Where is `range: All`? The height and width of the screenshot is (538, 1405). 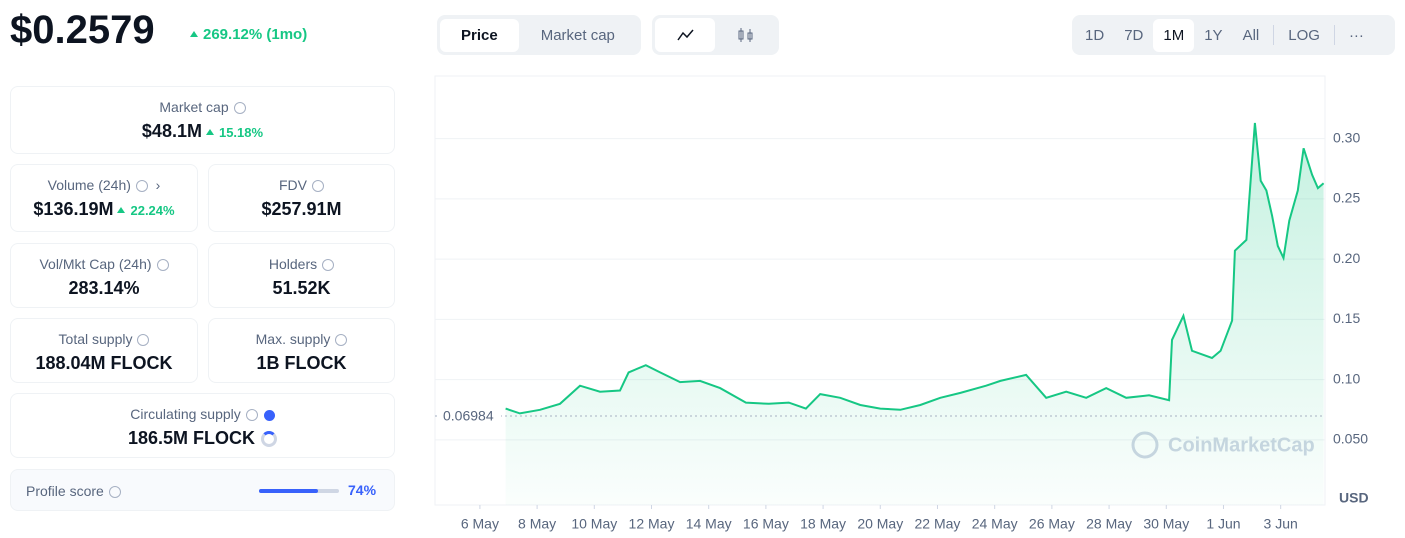 range: All is located at coordinates (1251, 35).